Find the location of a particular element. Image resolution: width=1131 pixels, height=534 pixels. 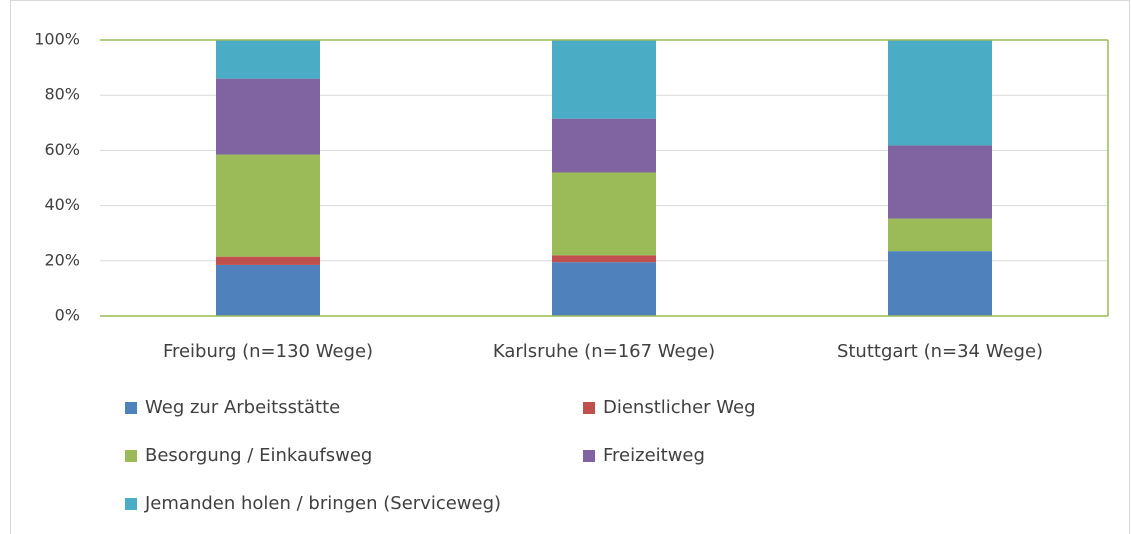

y-tick-label: 20% is located at coordinates (62, 259).